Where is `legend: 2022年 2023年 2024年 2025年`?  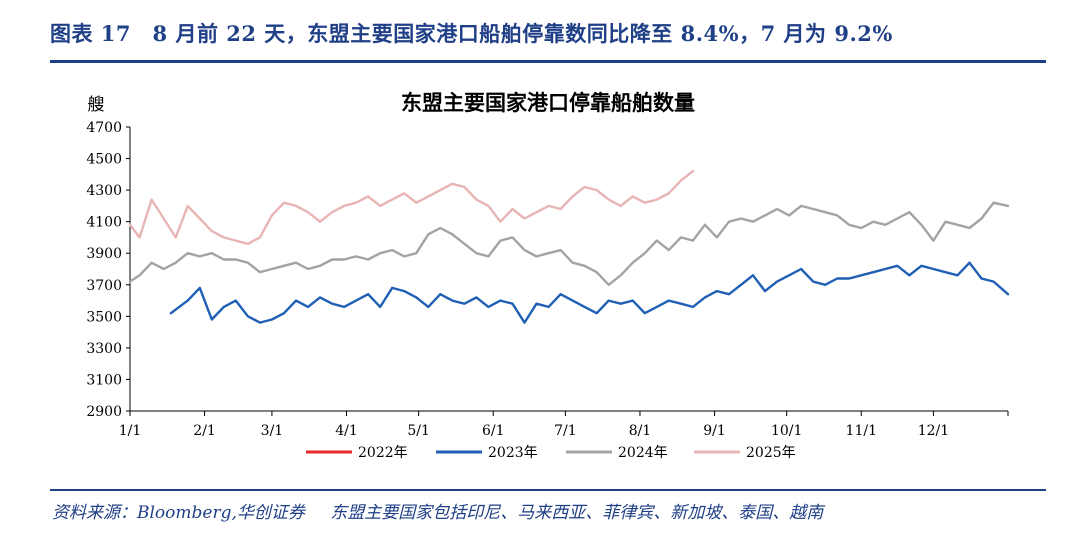 legend: 2022年 2023年 2024年 2025年 is located at coordinates (551, 453).